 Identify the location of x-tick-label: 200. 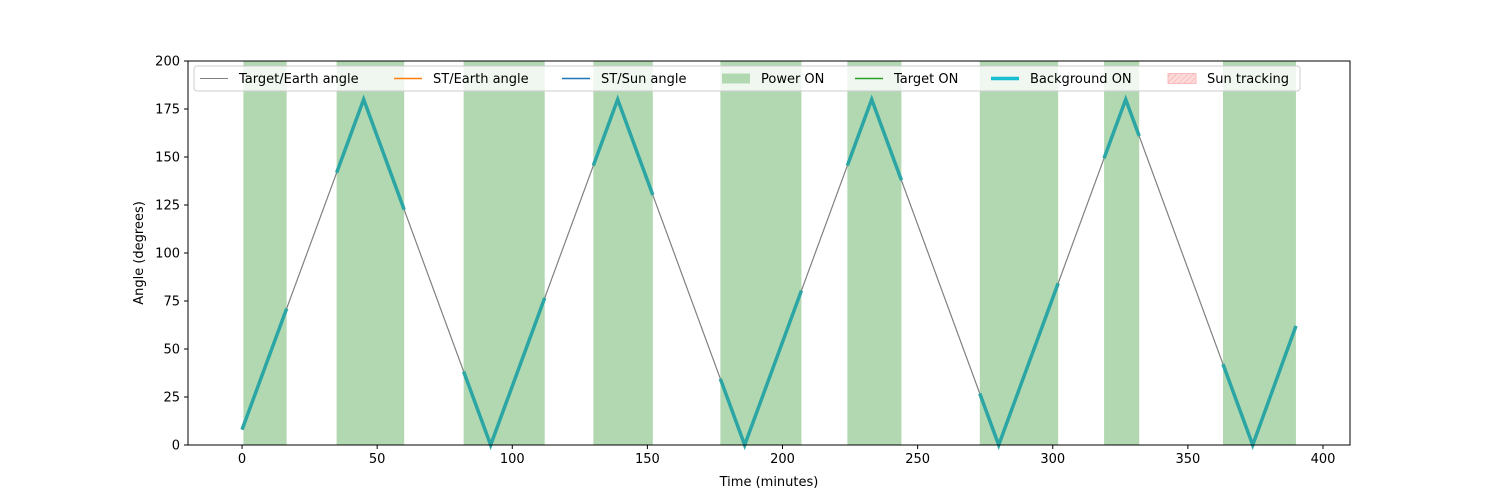
(782, 459).